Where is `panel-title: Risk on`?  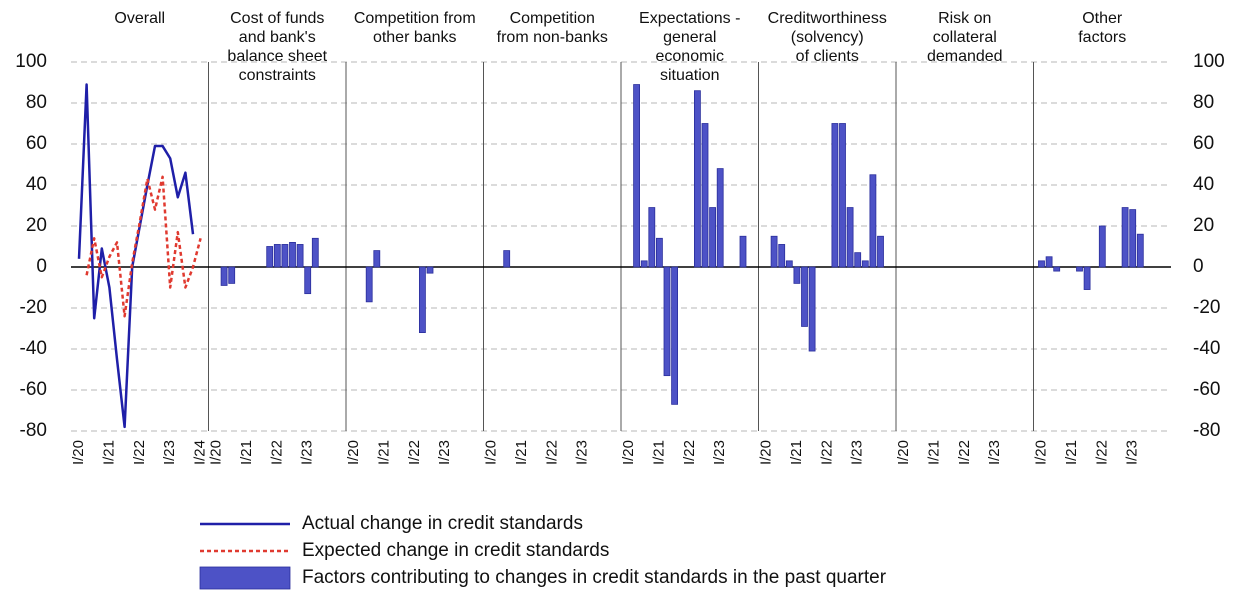 panel-title: Risk on is located at coordinates (964, 18).